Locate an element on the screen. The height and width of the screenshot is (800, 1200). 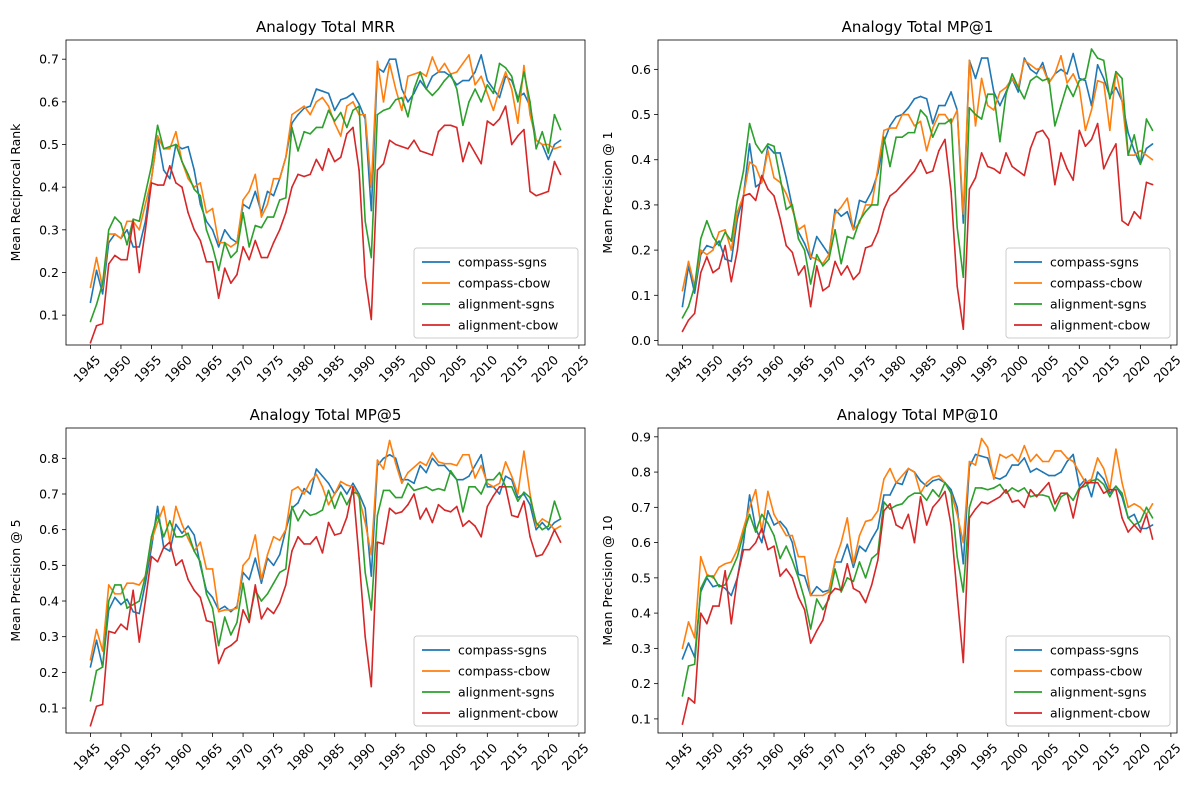
legend-label: alignment-sgns is located at coordinates (506, 304).